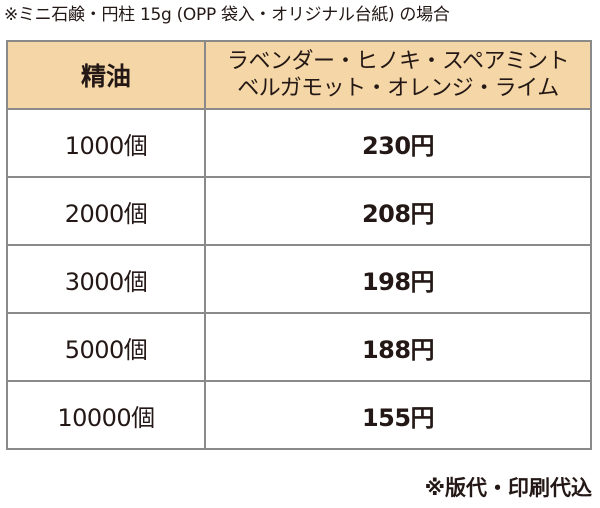  Describe the element at coordinates (508, 488) in the screenshot. I see `footnote: ※版代・印刷代込` at that location.